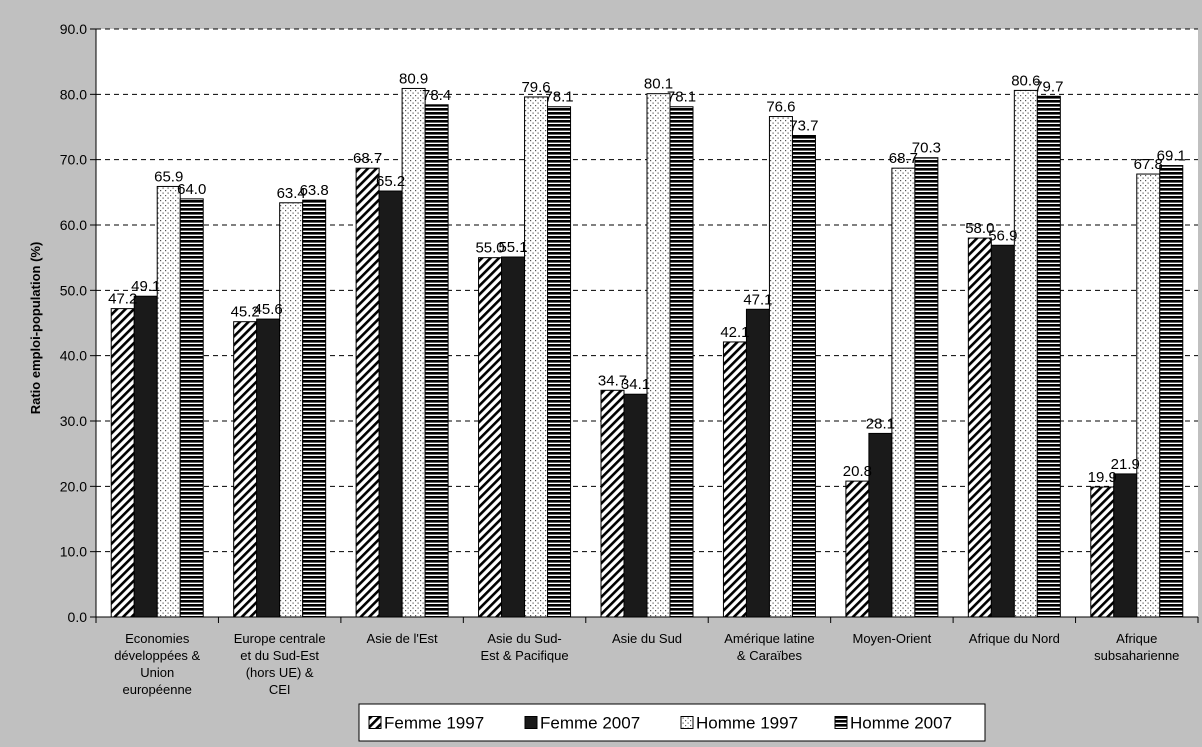 This screenshot has height=747, width=1202. Describe the element at coordinates (280, 672) in the screenshot. I see `category-label: (hors UE) &` at that location.